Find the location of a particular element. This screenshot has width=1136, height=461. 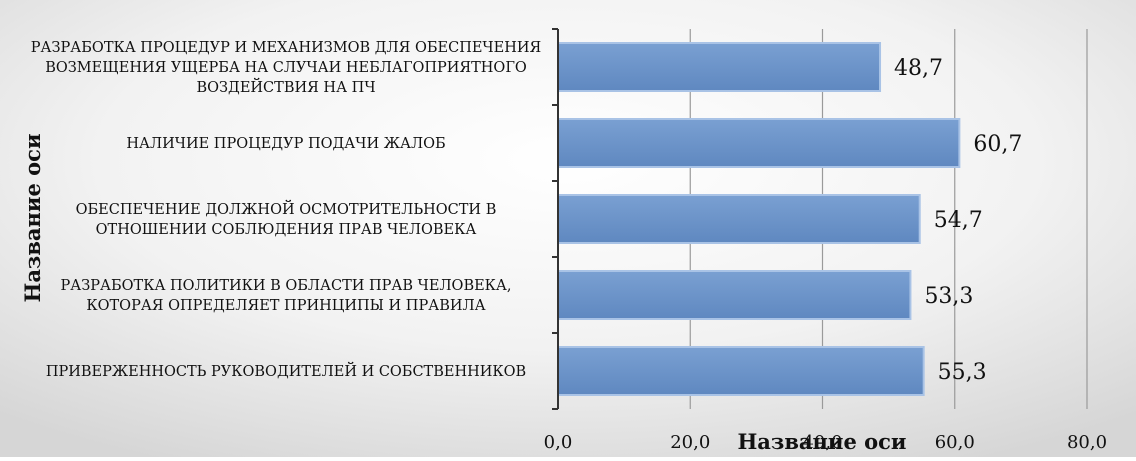

data-label: 55,3 is located at coordinates (962, 372).